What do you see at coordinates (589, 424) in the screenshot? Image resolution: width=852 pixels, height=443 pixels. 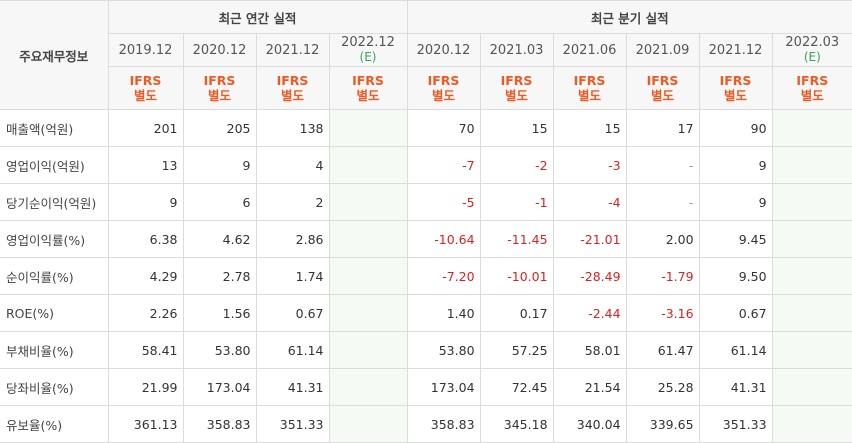 I see `table-cell: 340.04` at bounding box center [589, 424].